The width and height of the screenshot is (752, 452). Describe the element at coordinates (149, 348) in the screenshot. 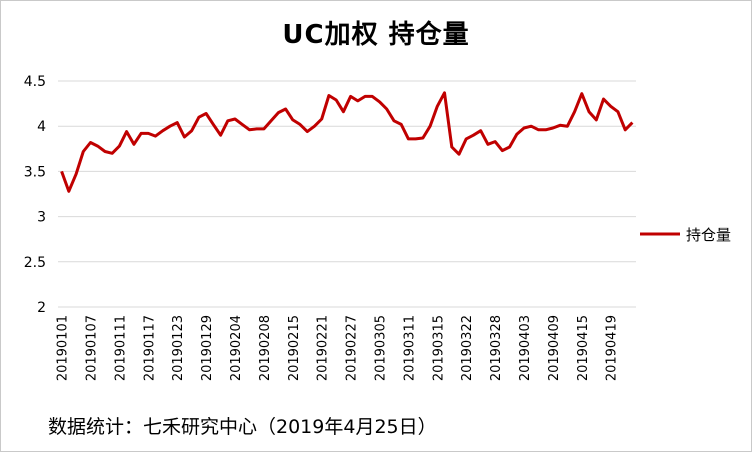

I see `x-tick-label: 20190117` at that location.